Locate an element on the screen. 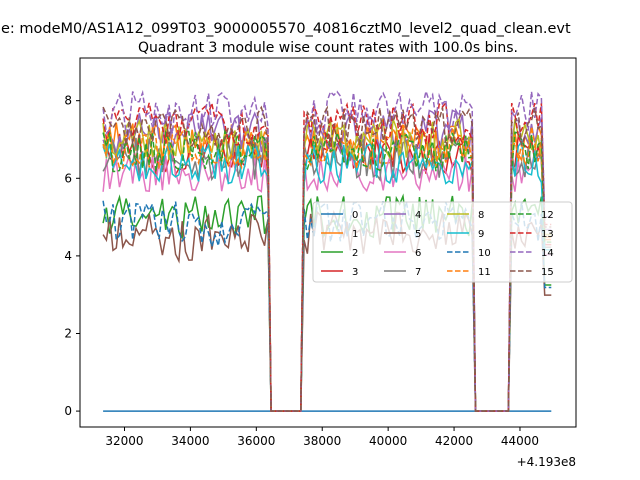 The image size is (640, 480). y-axis: 0 2 4 6 8 is located at coordinates (72, 256).